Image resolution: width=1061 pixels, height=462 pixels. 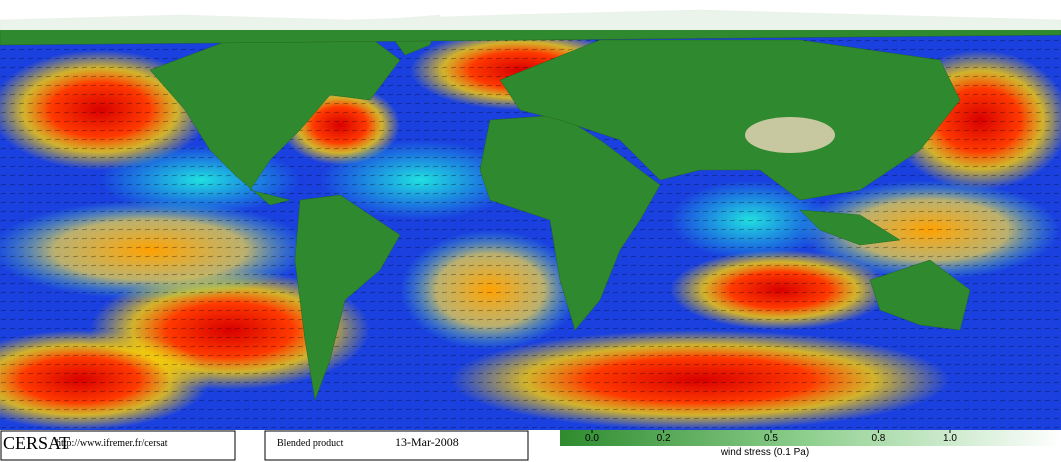 What do you see at coordinates (36, 443) in the screenshot?
I see `logo: CERSAT` at bounding box center [36, 443].